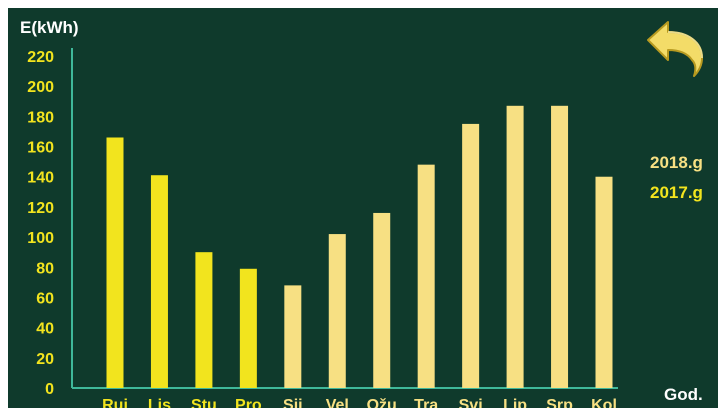 Image resolution: width=726 pixels, height=415 pixels. What do you see at coordinates (49, 389) in the screenshot?
I see `y-tick-label: 0` at bounding box center [49, 389].